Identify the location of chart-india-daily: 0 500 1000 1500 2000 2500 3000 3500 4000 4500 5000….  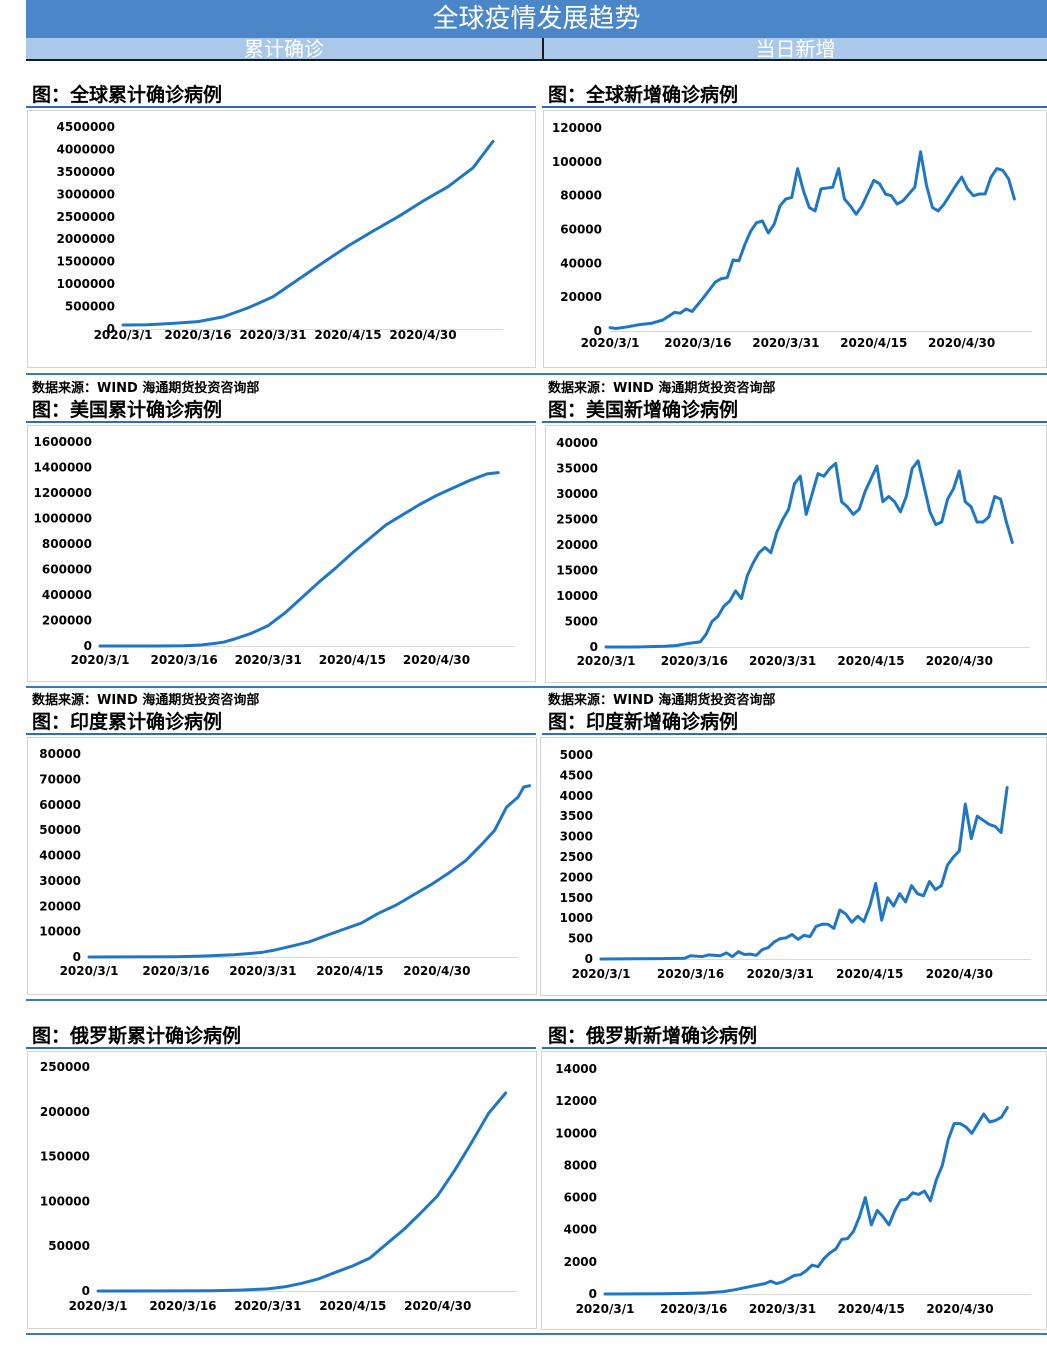
(793, 866).